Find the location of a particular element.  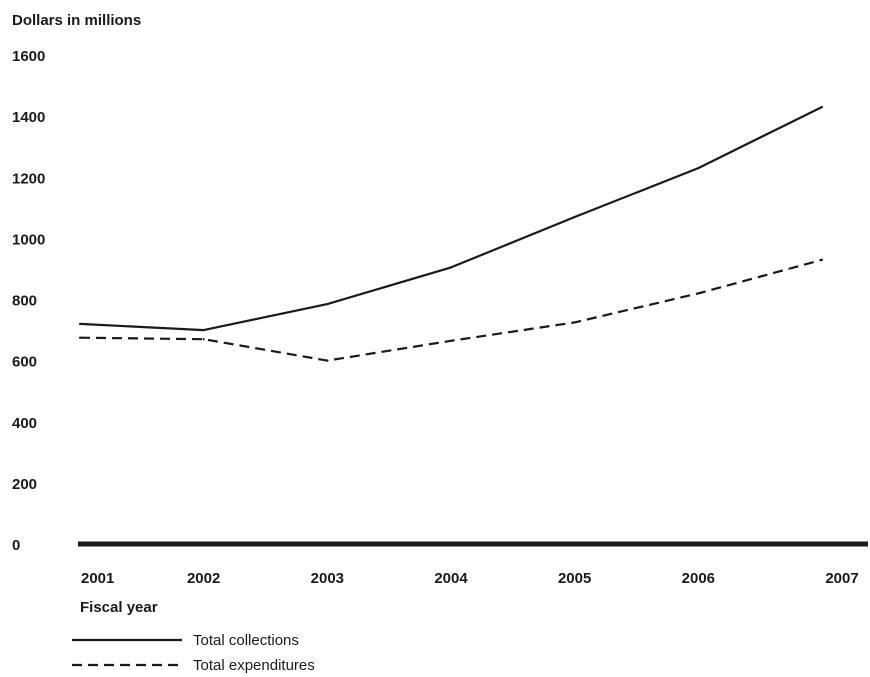

y-tick-label: 600 is located at coordinates (24, 362).